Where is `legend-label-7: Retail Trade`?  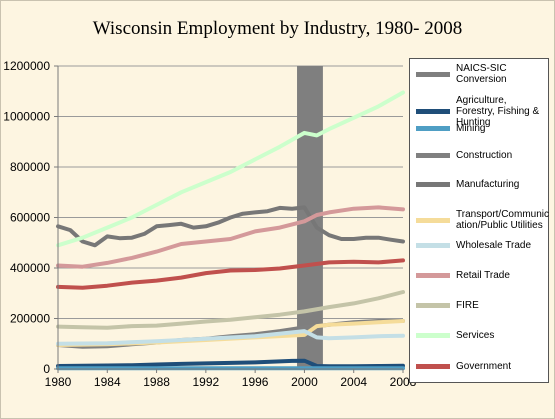
legend-label-7: Retail Trade is located at coordinates (483, 275).